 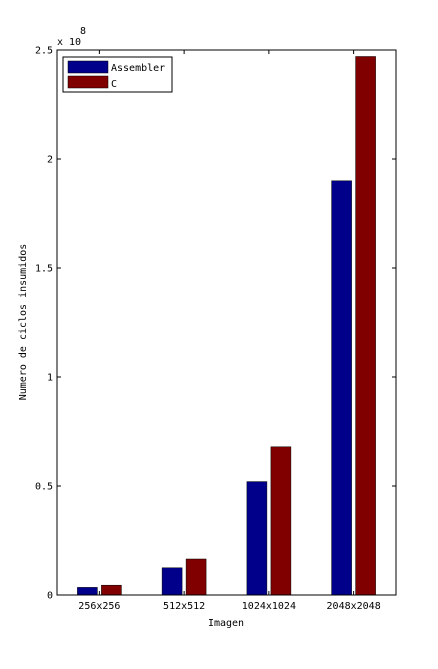 What do you see at coordinates (50, 378) in the screenshot?
I see `y-tick-label: 1` at bounding box center [50, 378].